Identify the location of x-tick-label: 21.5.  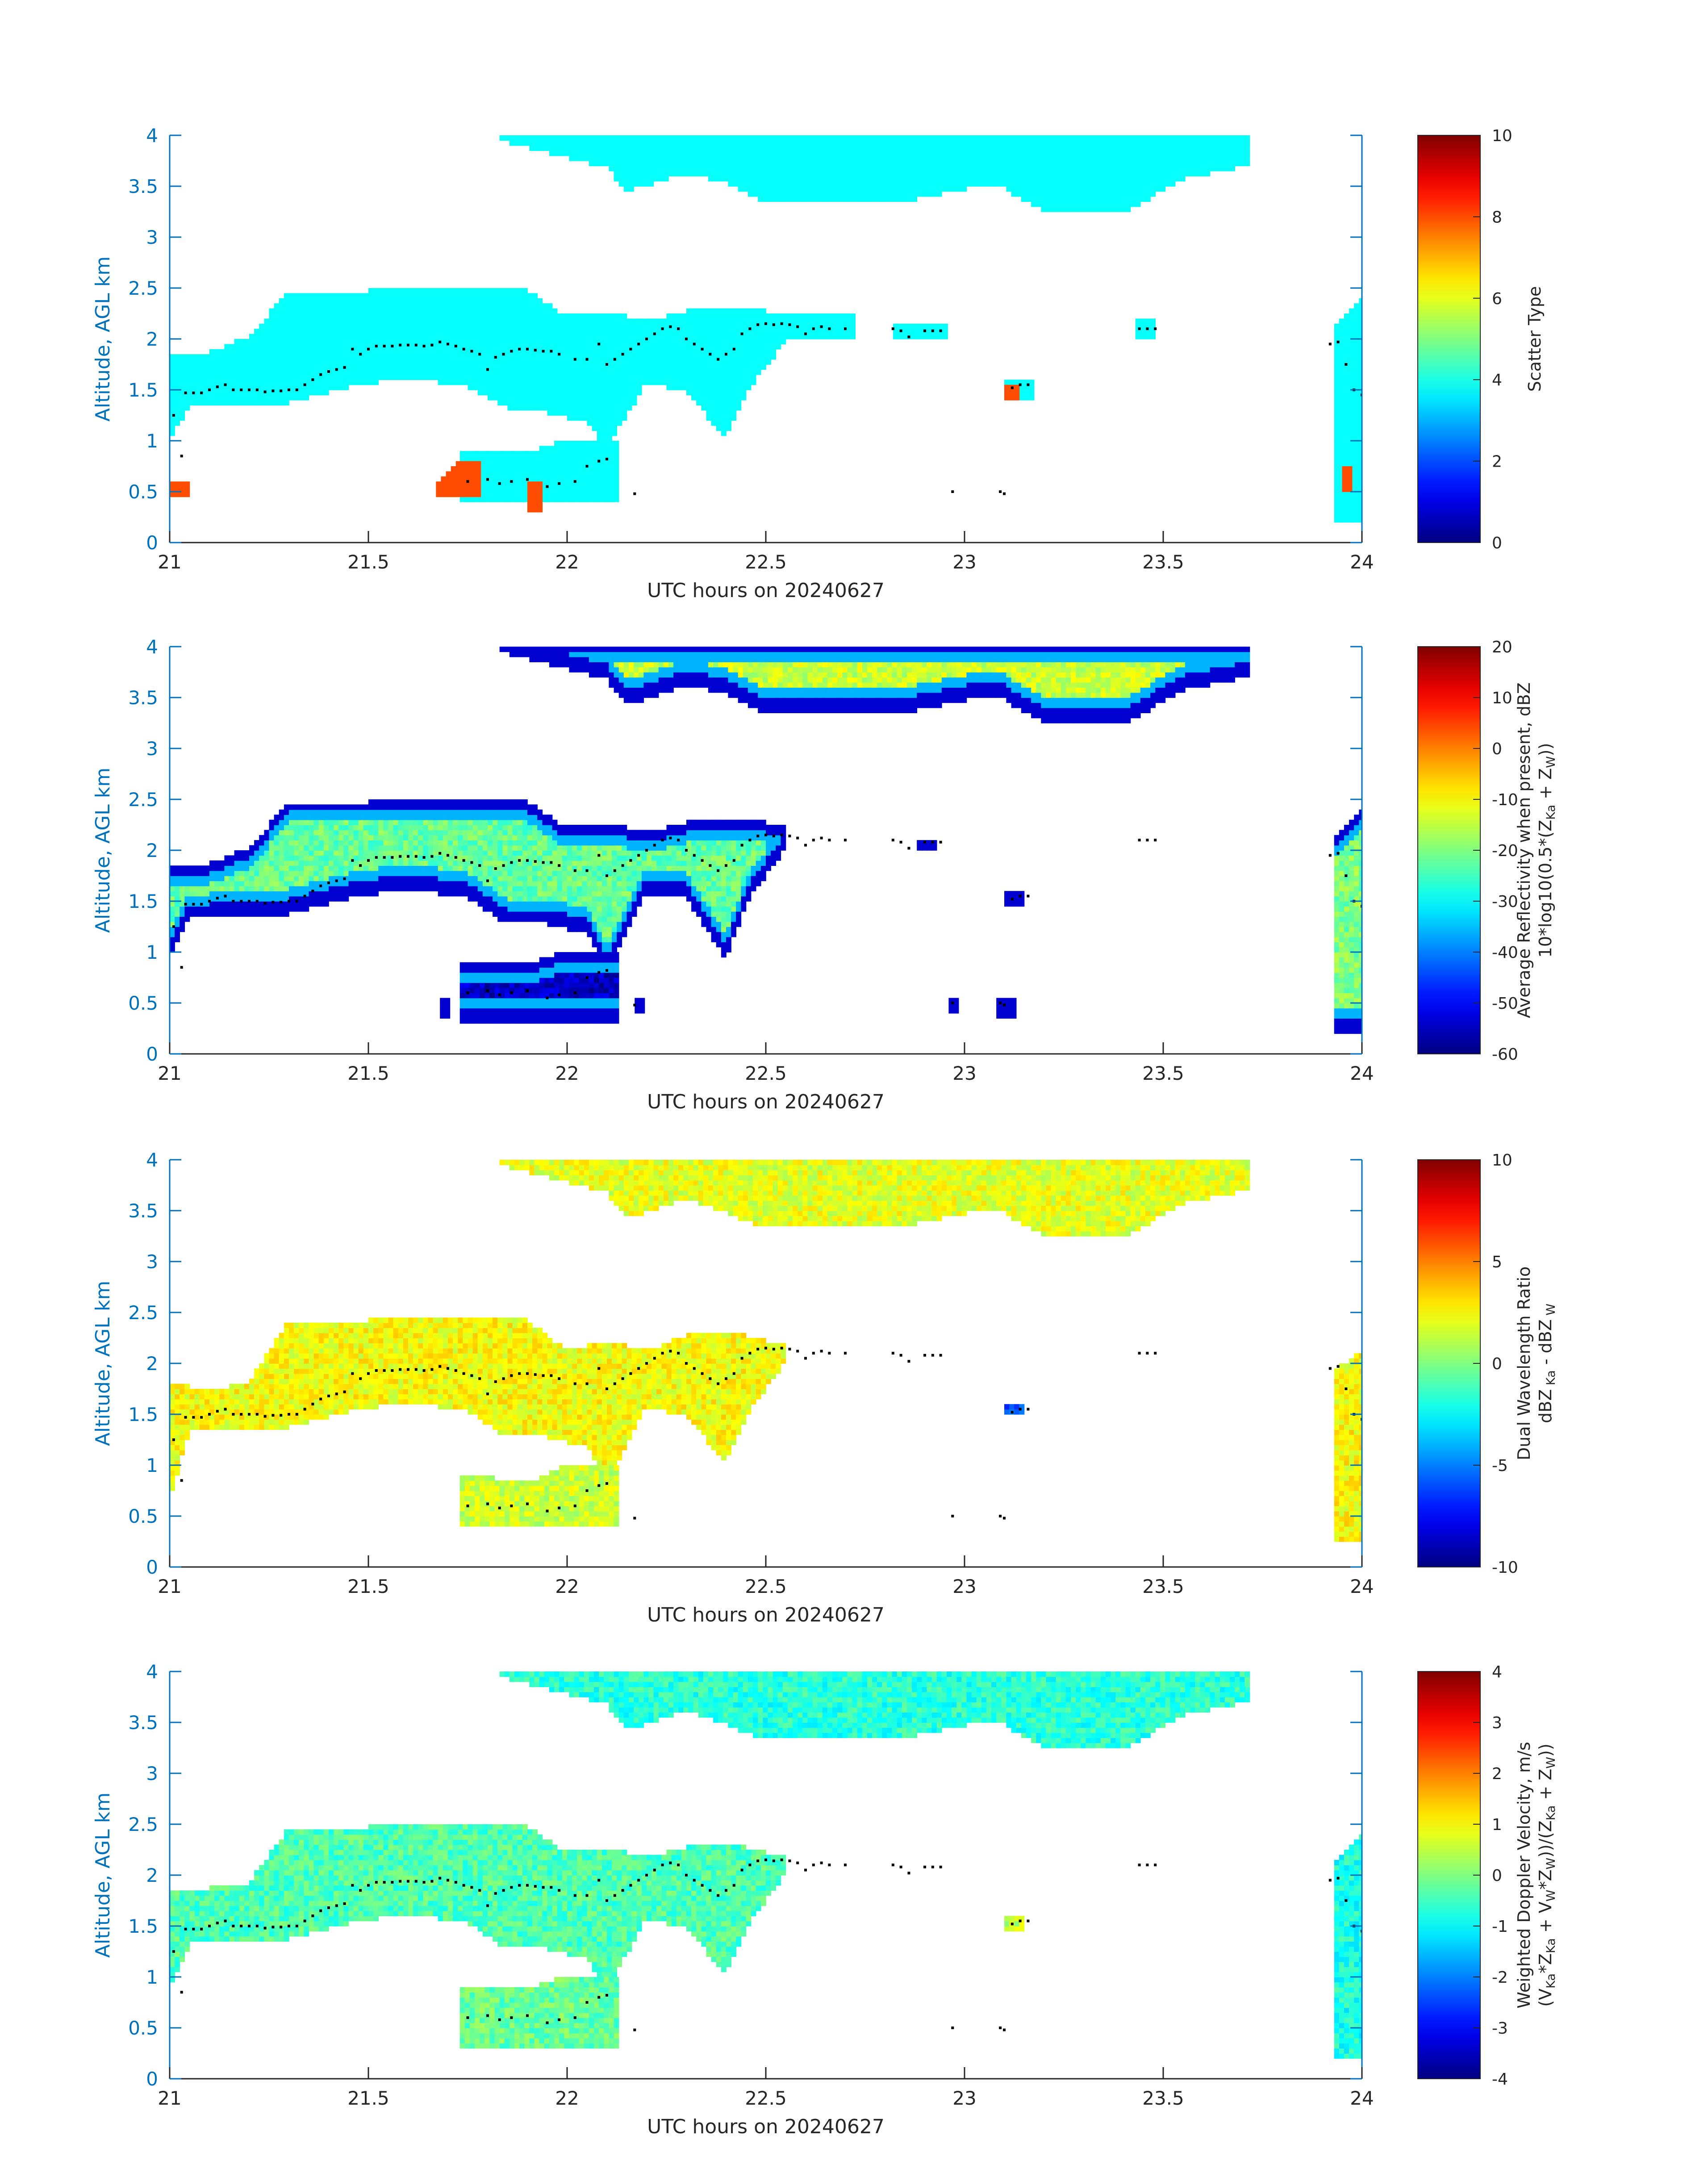
(368, 562).